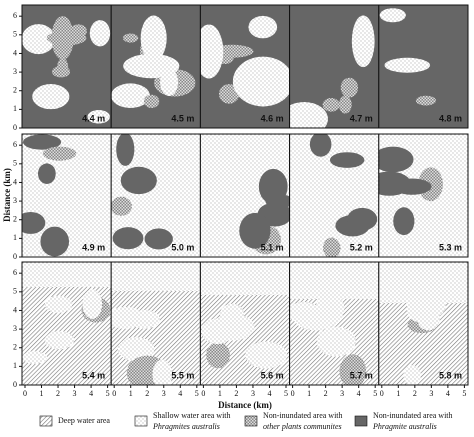 This screenshot has width=474, height=437. Describe the element at coordinates (186, 426) in the screenshot. I see `legend-label: Phragmites australis` at that location.